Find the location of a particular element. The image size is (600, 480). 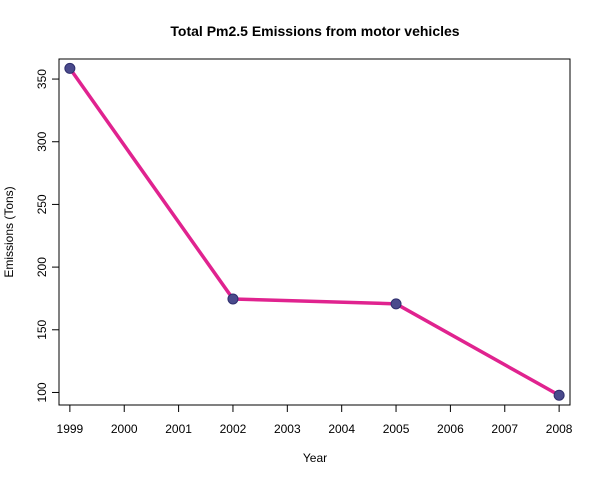

y-axis: 100 150 200 250 300 350 is located at coordinates (47, 235).